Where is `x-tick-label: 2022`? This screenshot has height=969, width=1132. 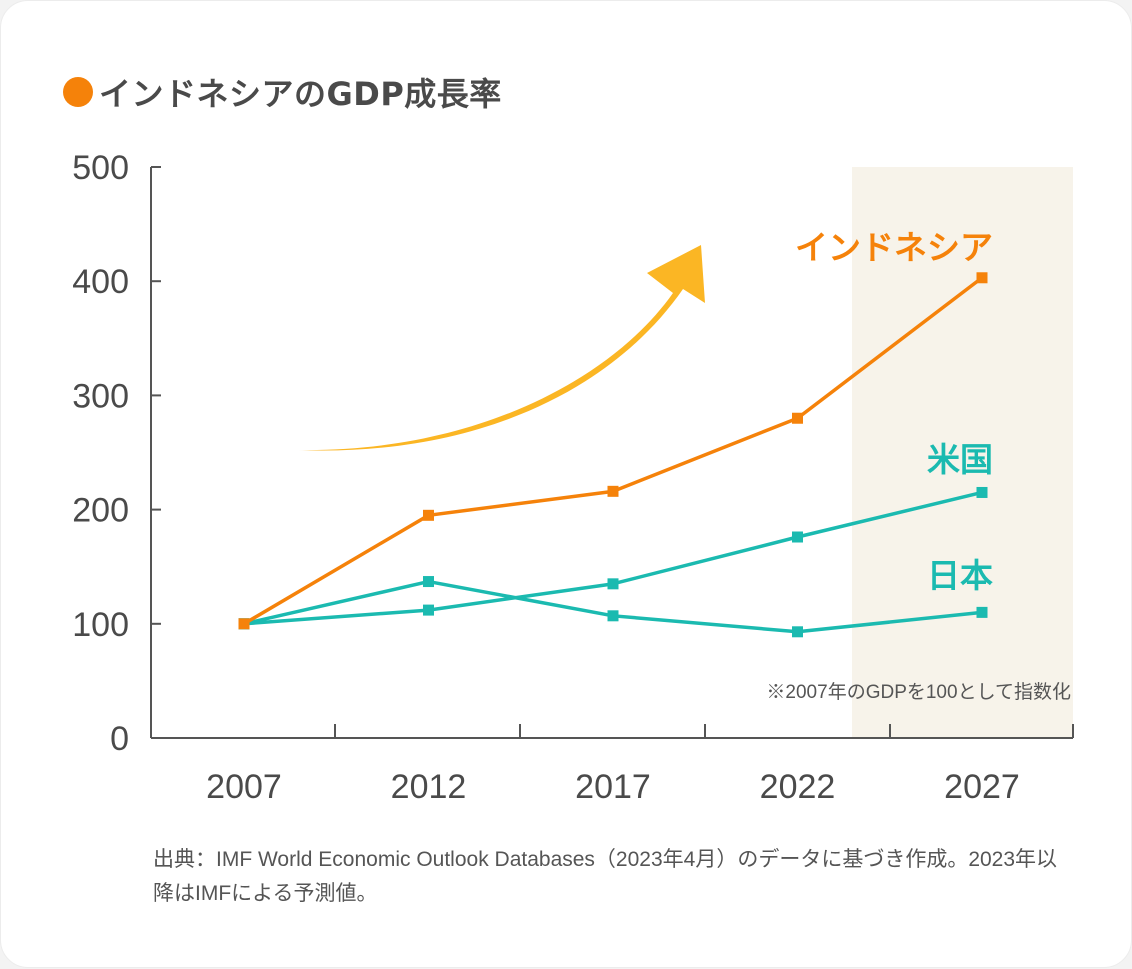
x-tick-label: 2022 is located at coordinates (798, 787).